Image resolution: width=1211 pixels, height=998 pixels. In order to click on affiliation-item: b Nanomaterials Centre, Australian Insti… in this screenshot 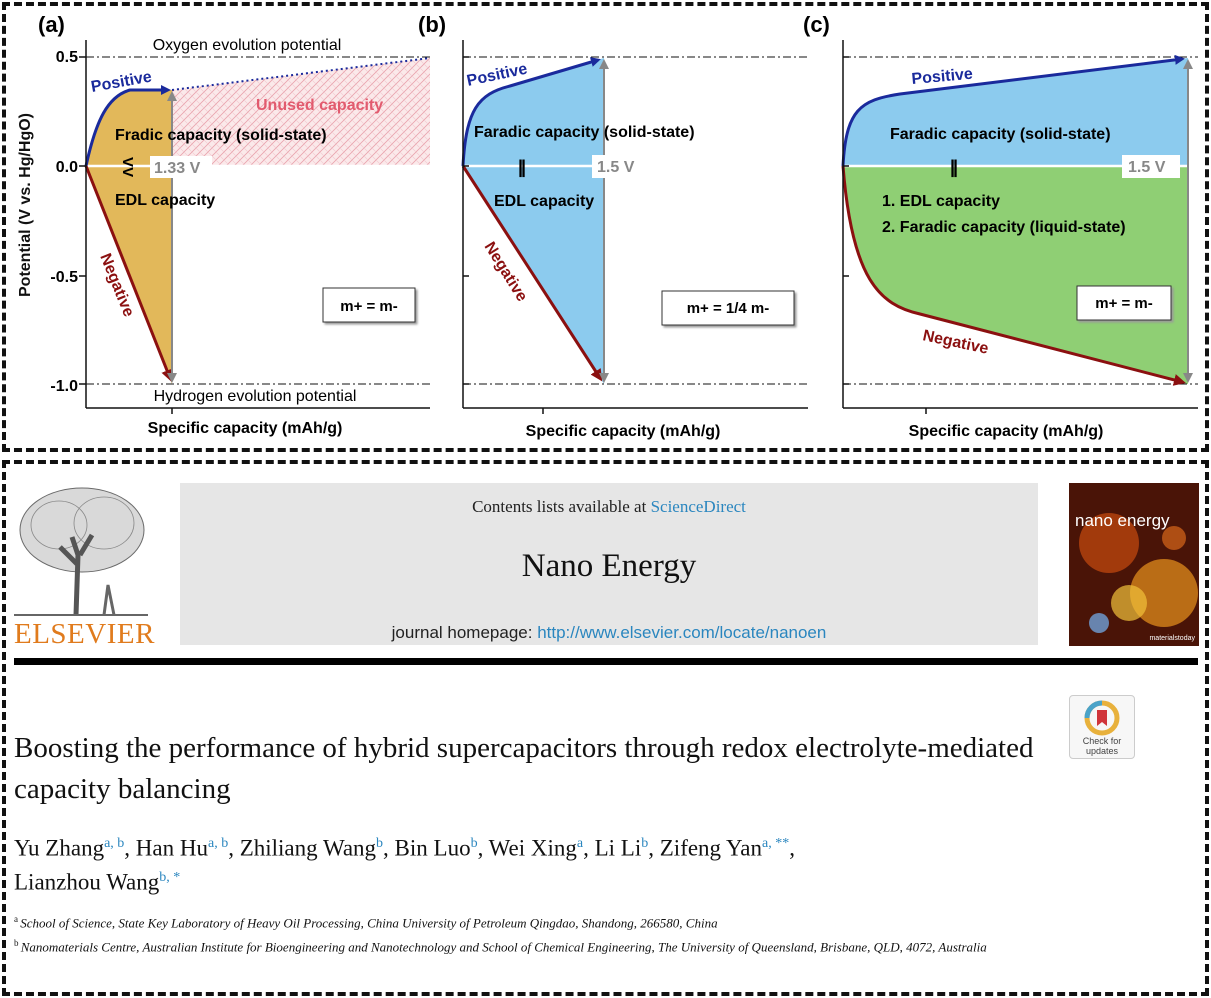, I will do `click(604, 945)`.